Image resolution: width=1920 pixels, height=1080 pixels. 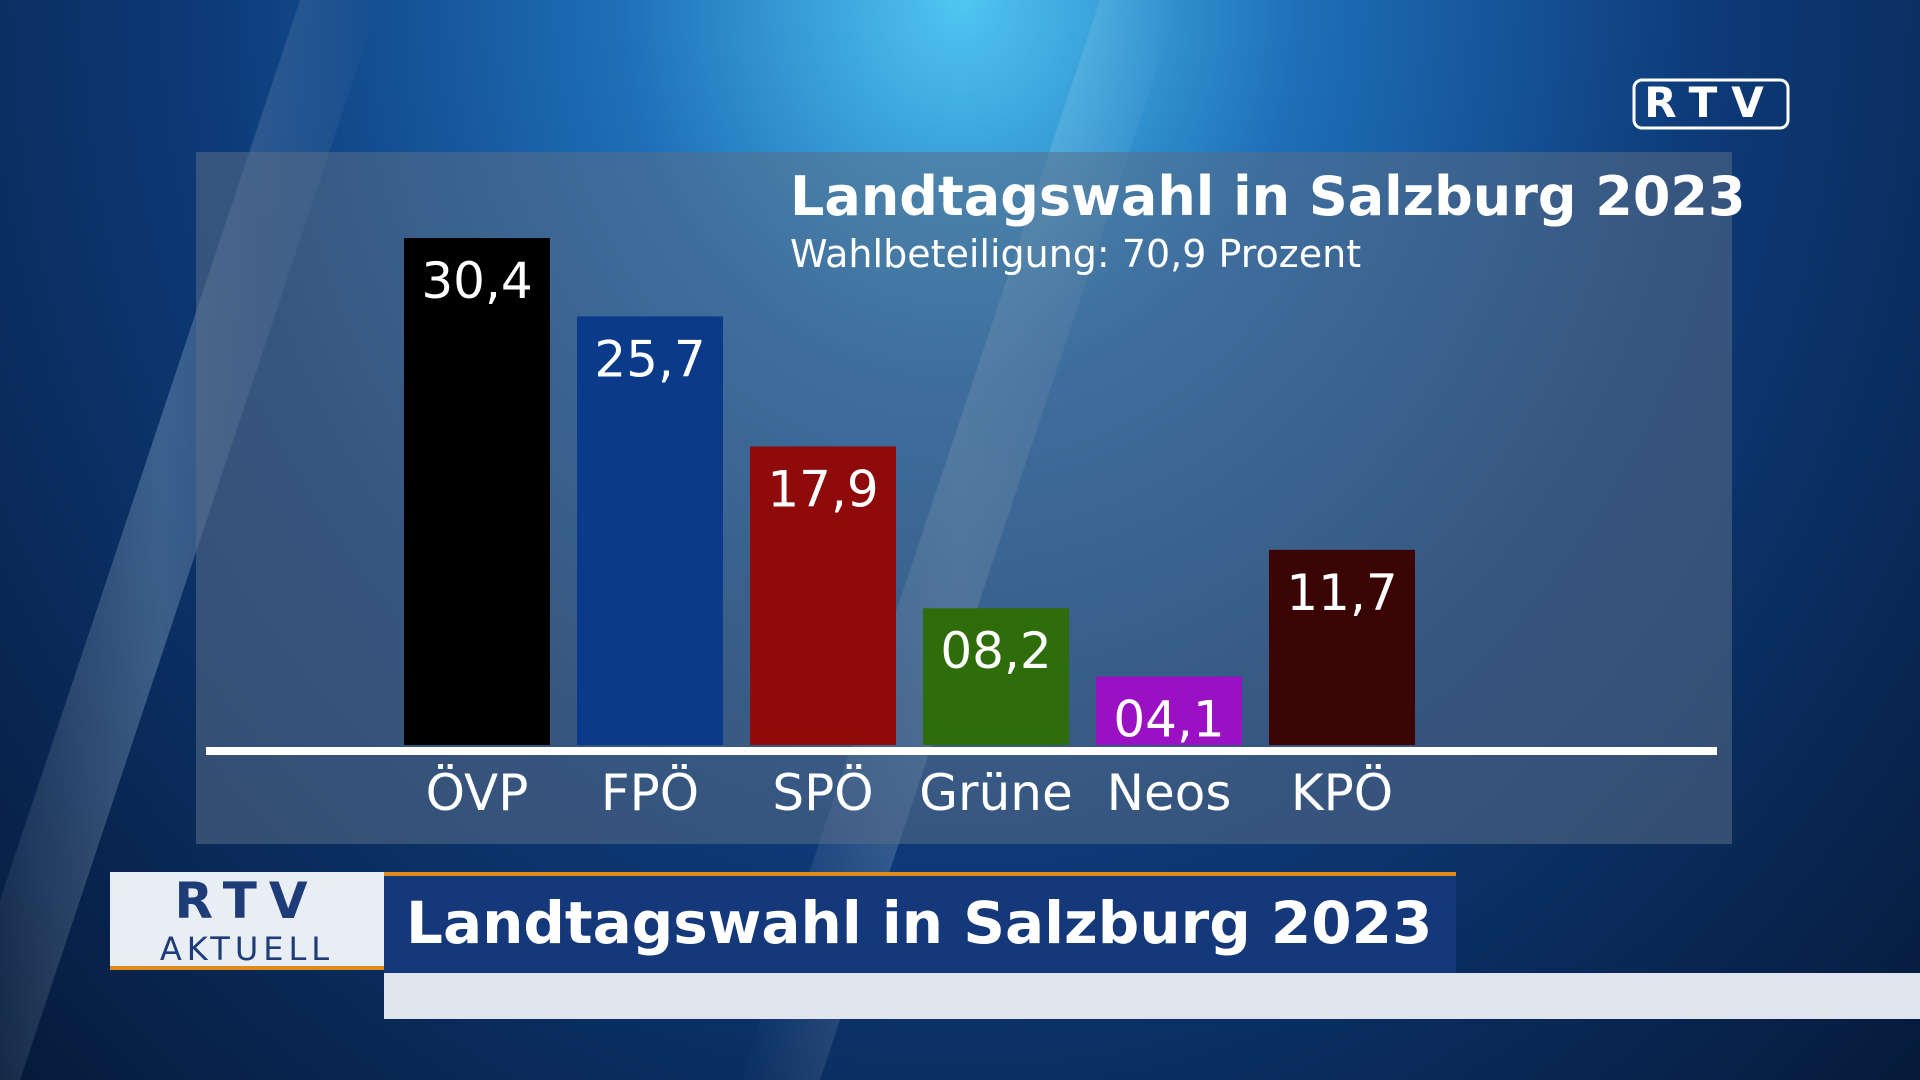 I want to click on baseline, so click(x=961, y=751).